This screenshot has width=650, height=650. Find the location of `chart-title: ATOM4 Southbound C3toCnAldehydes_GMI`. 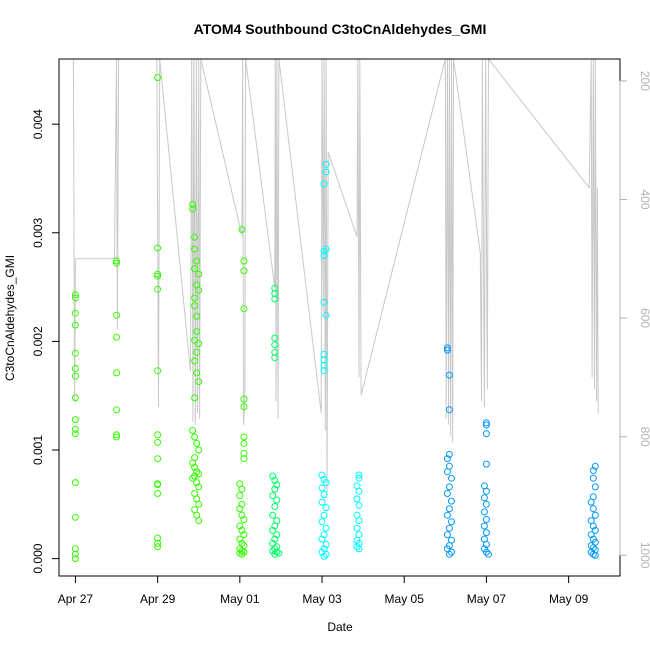

chart-title: ATOM4 Southbound C3toCnAldehydes_GMI is located at coordinates (340, 29).